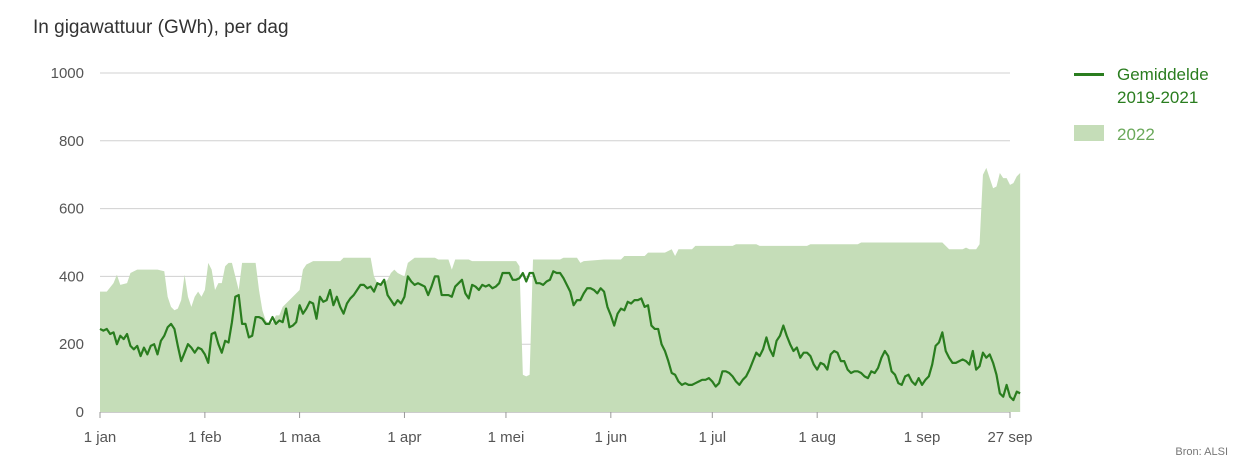 This screenshot has height=469, width=1250. What do you see at coordinates (100, 437) in the screenshot?
I see `x-tick-label: 1 jan` at bounding box center [100, 437].